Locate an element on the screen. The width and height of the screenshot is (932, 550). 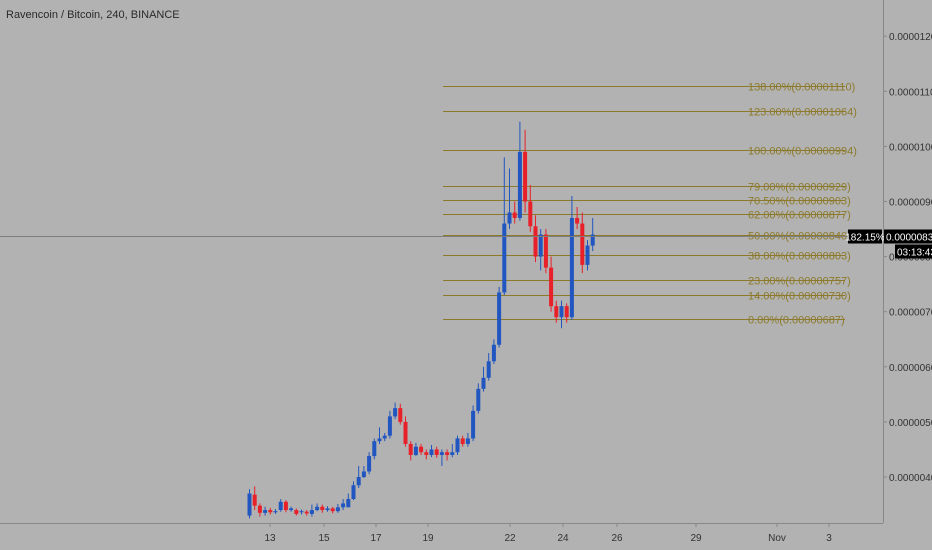
time-tick-label: 19 is located at coordinates (428, 538).